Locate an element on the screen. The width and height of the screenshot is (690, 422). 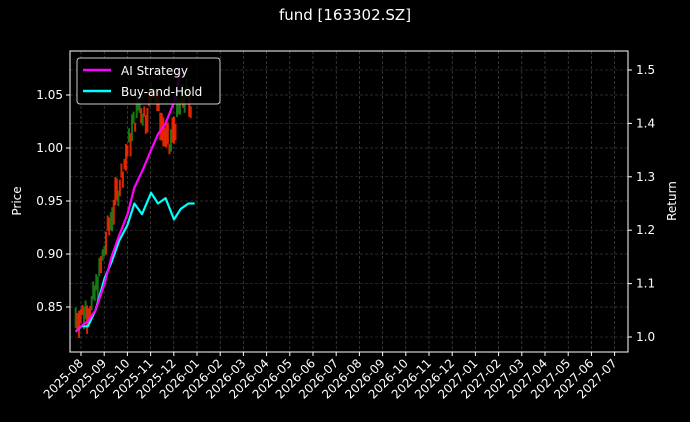
y-axis-label-right: Return is located at coordinates (672, 201).